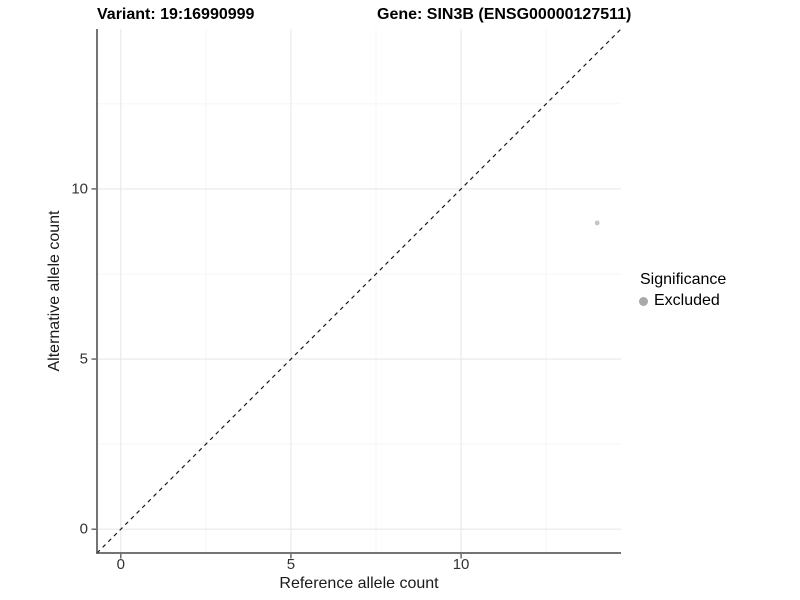 The width and height of the screenshot is (800, 600). I want to click on legend-item-excluded: Excluded, so click(681, 301).